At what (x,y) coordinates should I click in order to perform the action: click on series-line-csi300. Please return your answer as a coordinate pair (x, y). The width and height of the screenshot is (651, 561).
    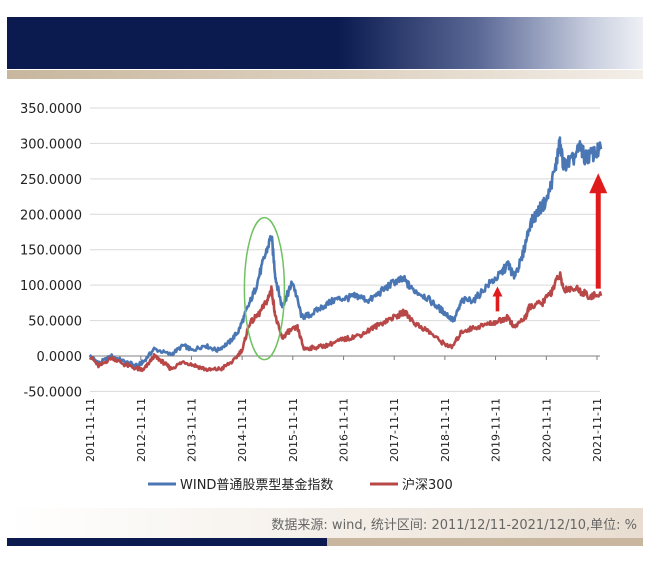
    Looking at the image, I should click on (346, 322).